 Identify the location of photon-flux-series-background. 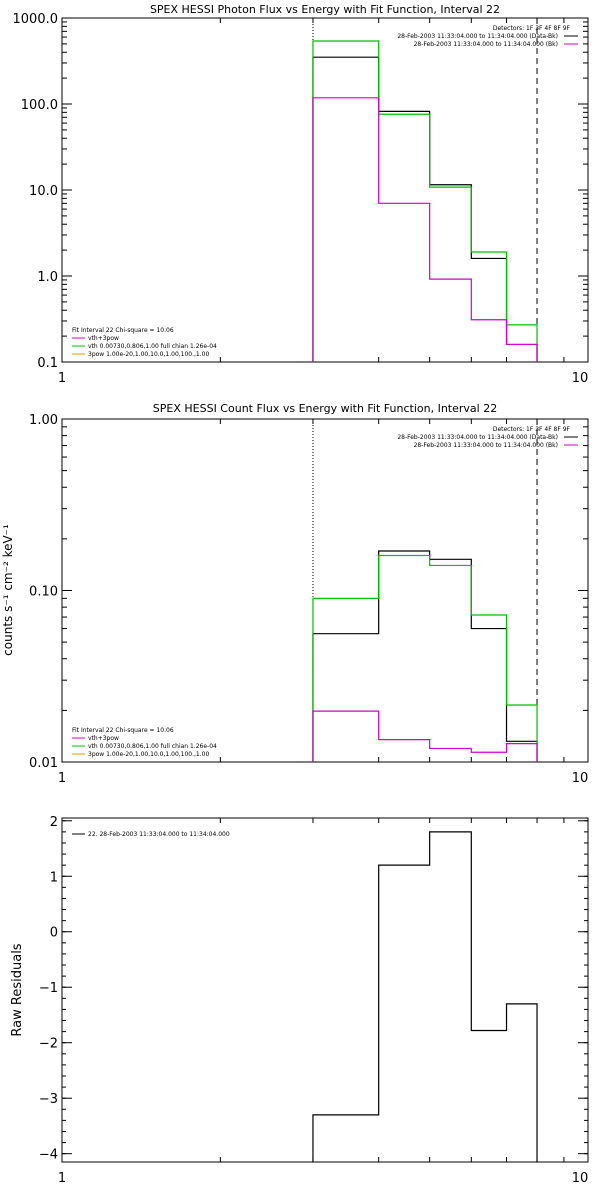
(425, 229).